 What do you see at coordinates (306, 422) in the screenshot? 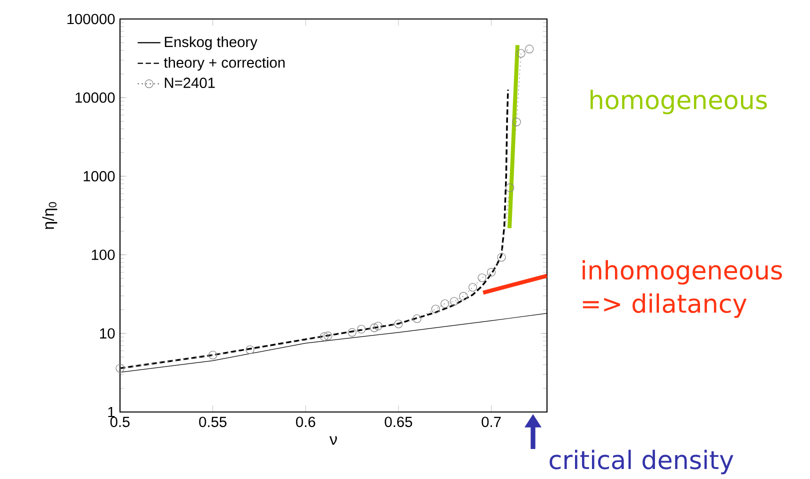
I see `x-tick-label: 0.6` at bounding box center [306, 422].